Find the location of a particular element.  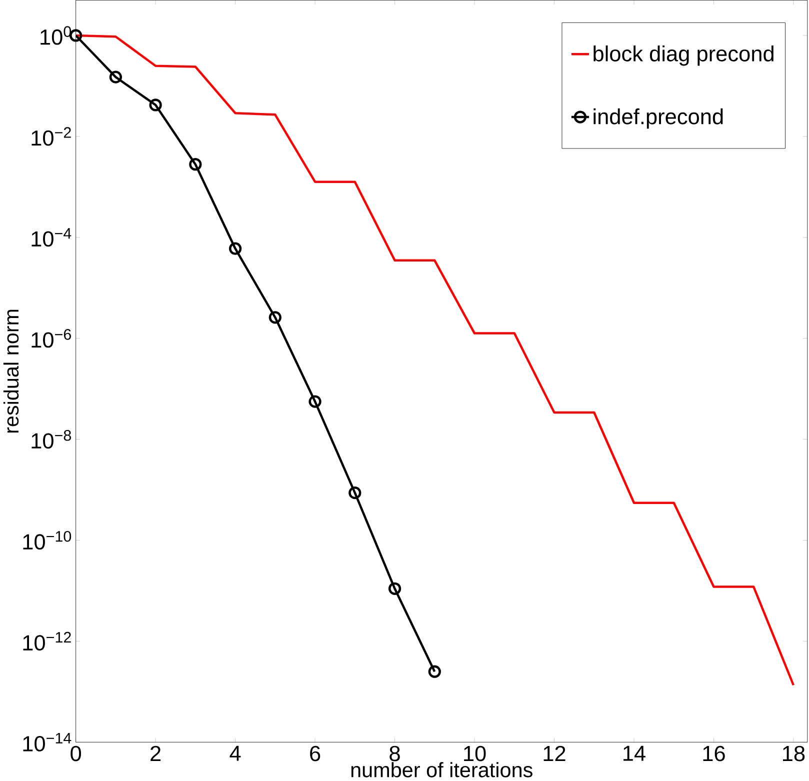

y-tick-label: 10$^{−8}$ is located at coordinates (51, 439).